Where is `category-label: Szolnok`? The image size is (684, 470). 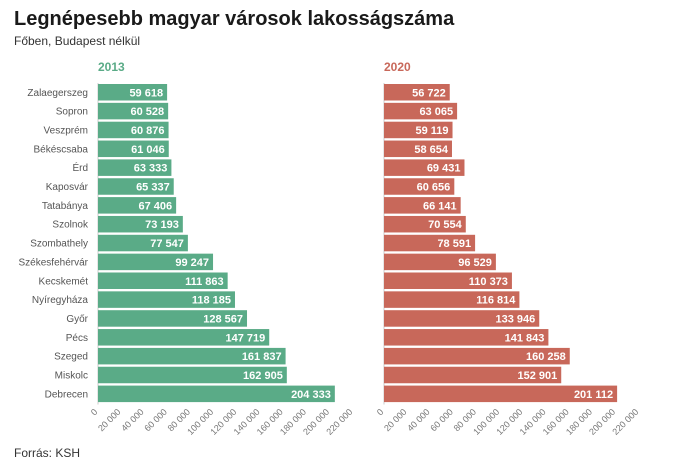
category-label: Szolnok is located at coordinates (70, 225).